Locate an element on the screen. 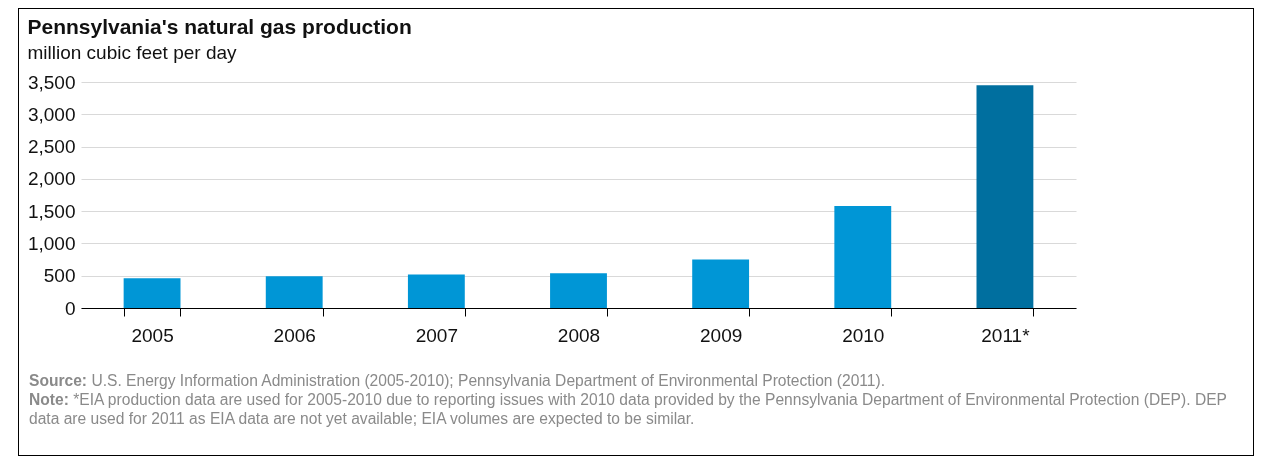 The height and width of the screenshot is (462, 1261). x-tick-label: 2011* is located at coordinates (1006, 335).